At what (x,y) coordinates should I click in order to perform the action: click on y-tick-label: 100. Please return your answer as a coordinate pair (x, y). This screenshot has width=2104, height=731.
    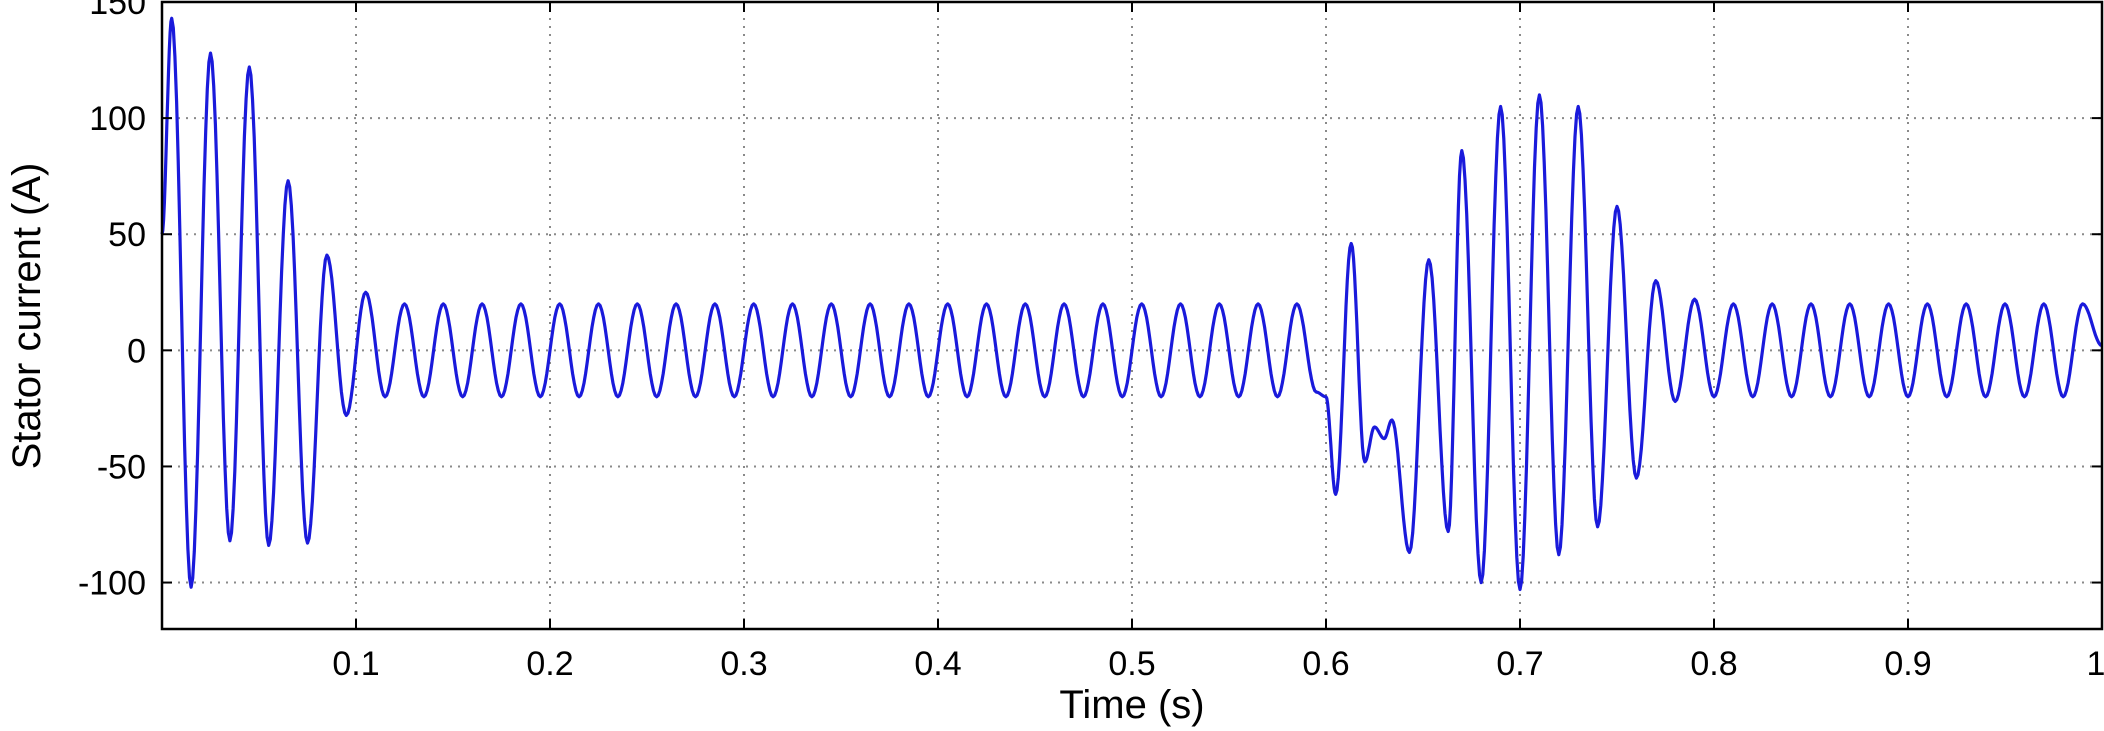
    Looking at the image, I should click on (117, 119).